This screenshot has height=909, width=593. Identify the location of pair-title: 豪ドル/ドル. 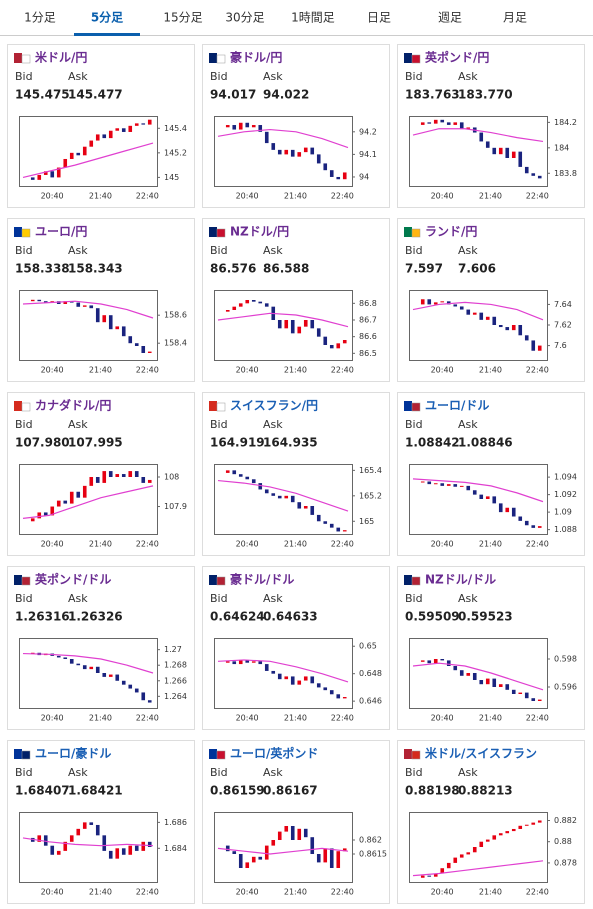
(262, 579).